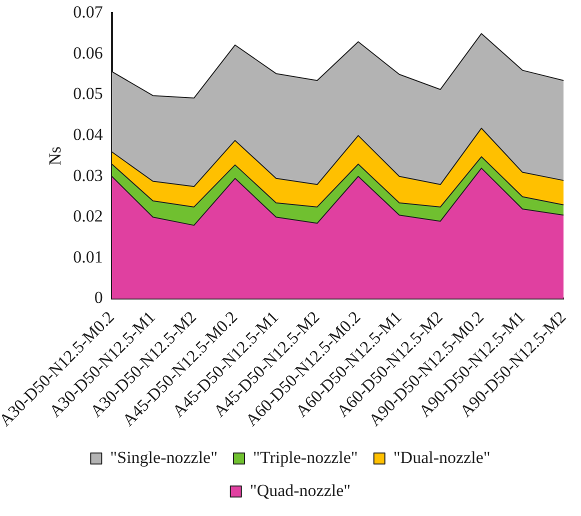 This screenshot has width=581, height=516. I want to click on y-tick-label: 0.01, so click(88, 256).